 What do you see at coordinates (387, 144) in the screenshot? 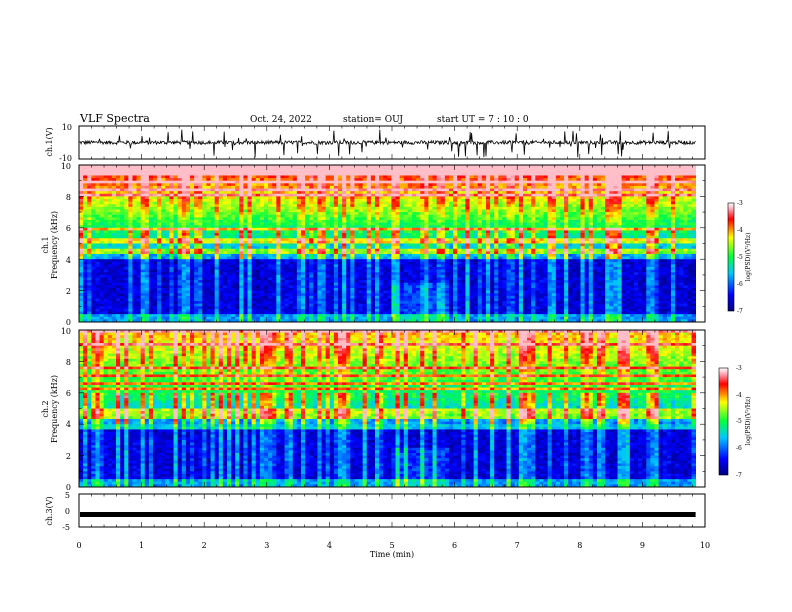
I see `ch1-waveform-line` at bounding box center [387, 144].